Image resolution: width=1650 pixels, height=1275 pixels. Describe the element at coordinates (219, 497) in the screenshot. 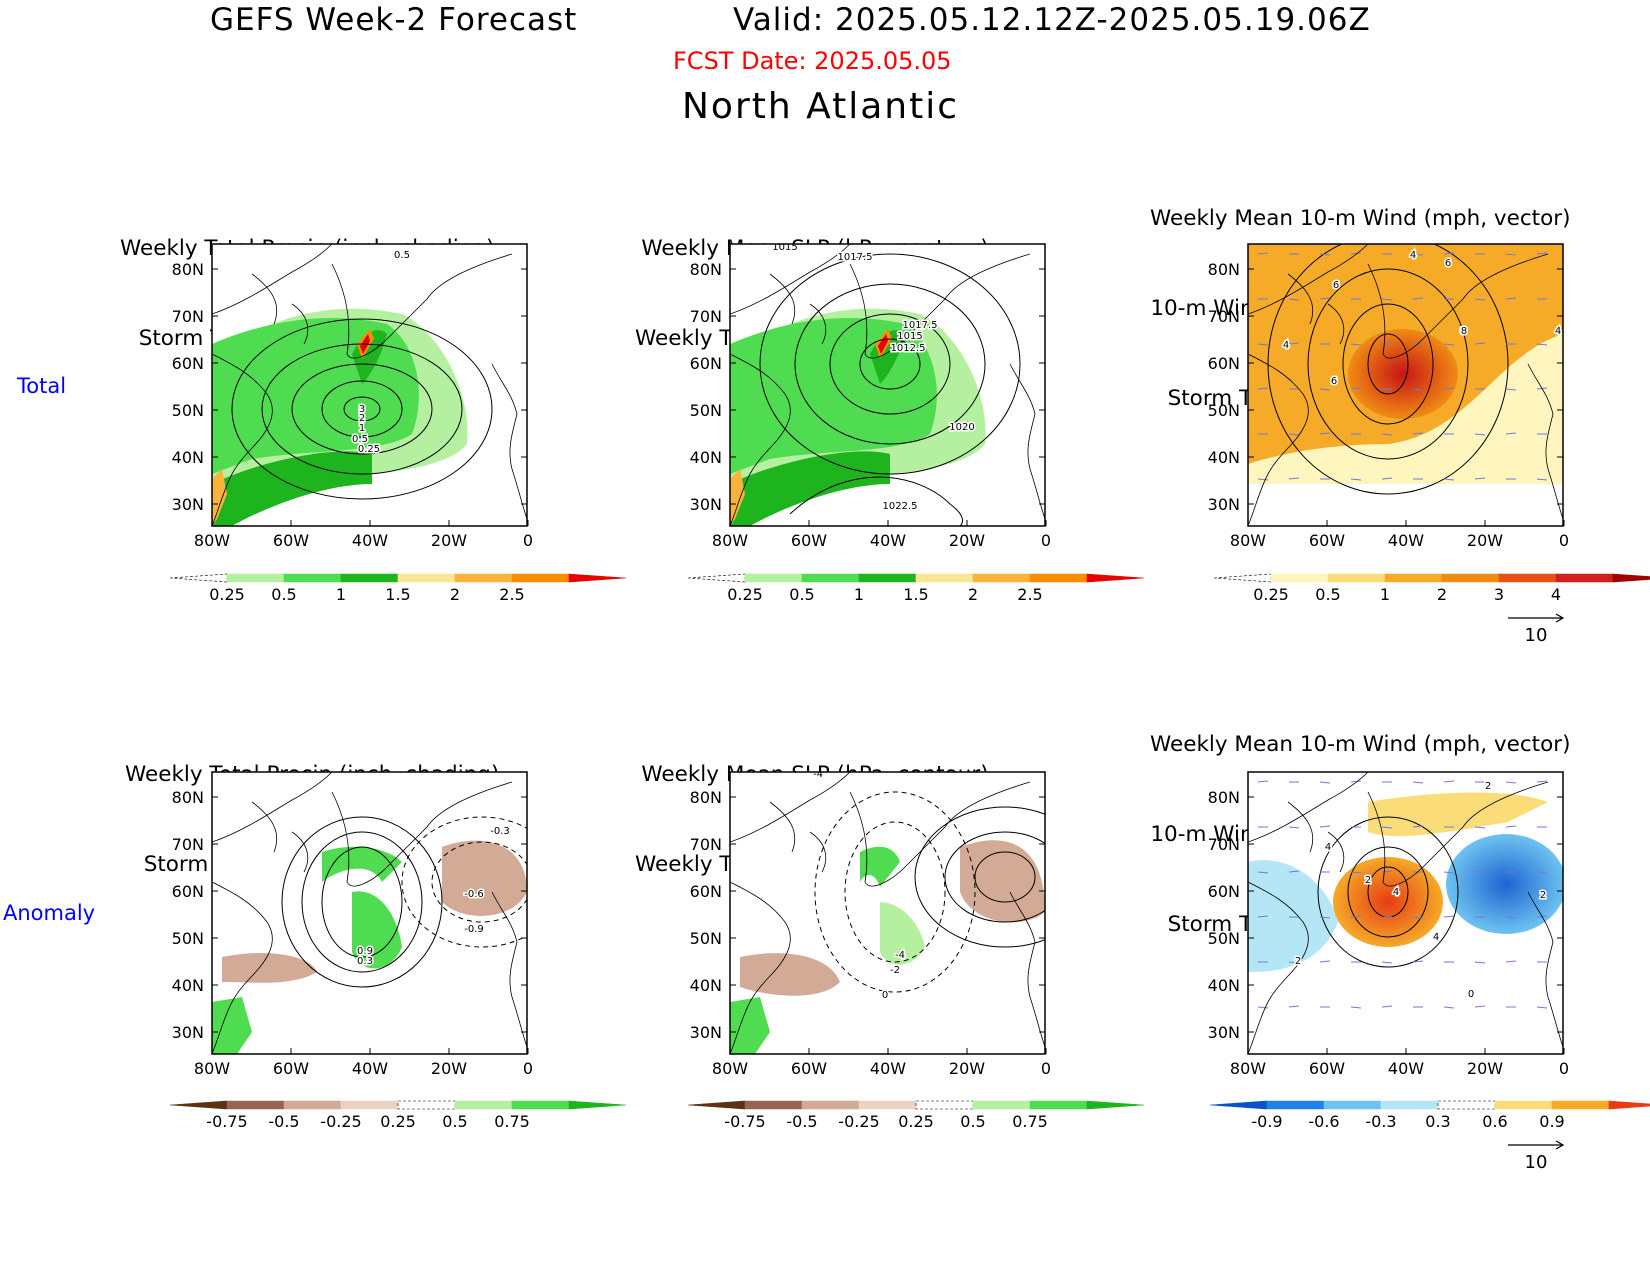

I see `precip-max` at that location.